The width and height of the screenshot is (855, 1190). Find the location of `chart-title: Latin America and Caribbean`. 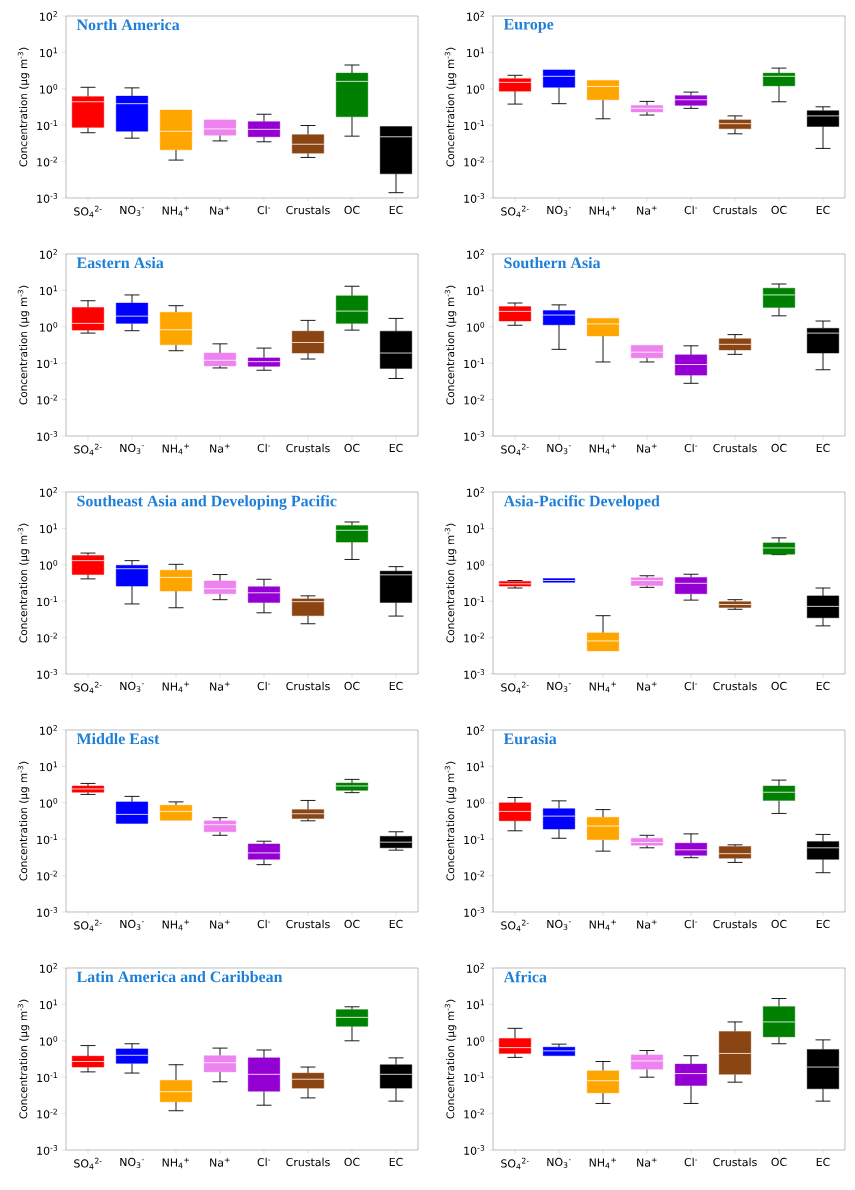

chart-title: Latin America and Caribbean is located at coordinates (179, 977).